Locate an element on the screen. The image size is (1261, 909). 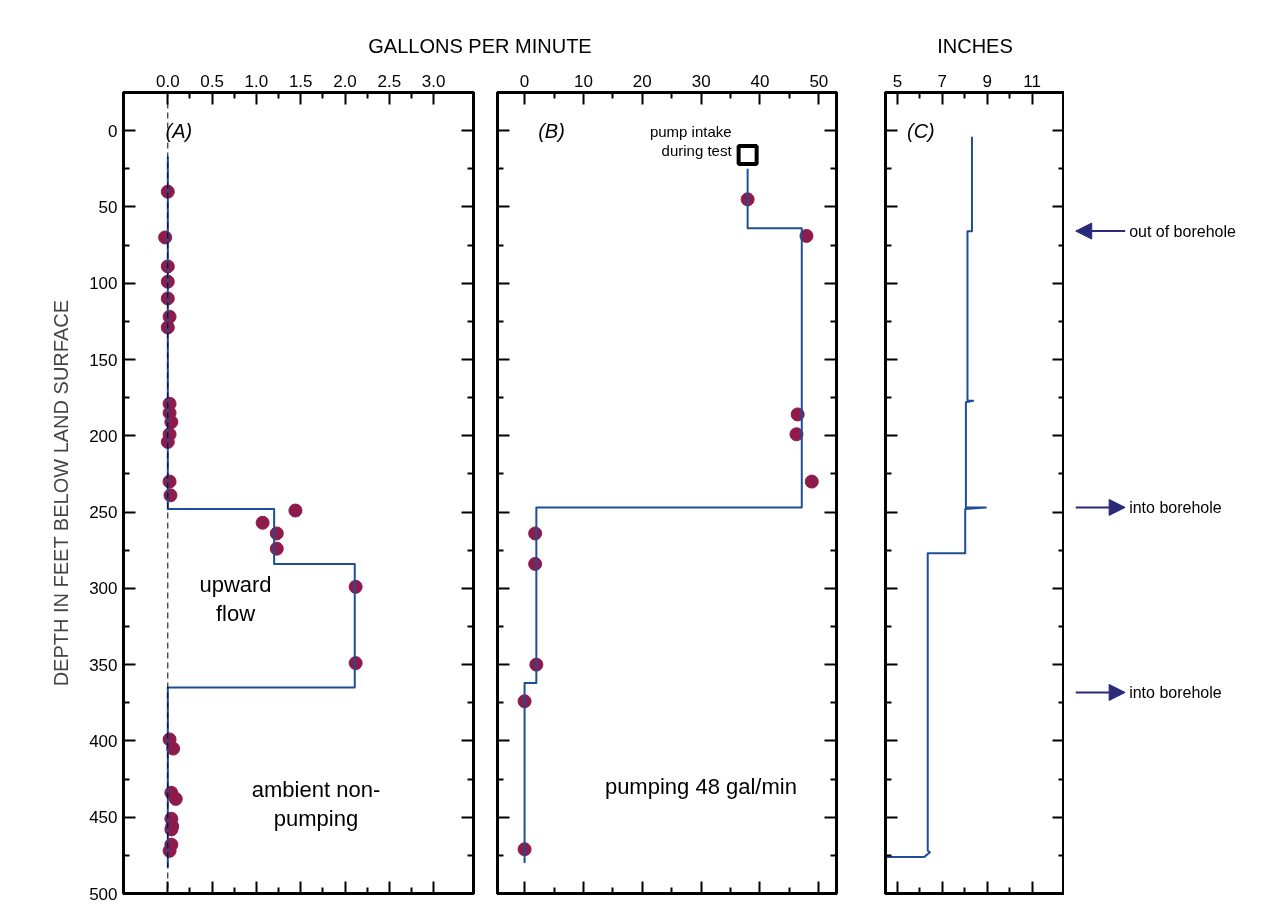
annotation: ambient non- pumping is located at coordinates (316, 803).